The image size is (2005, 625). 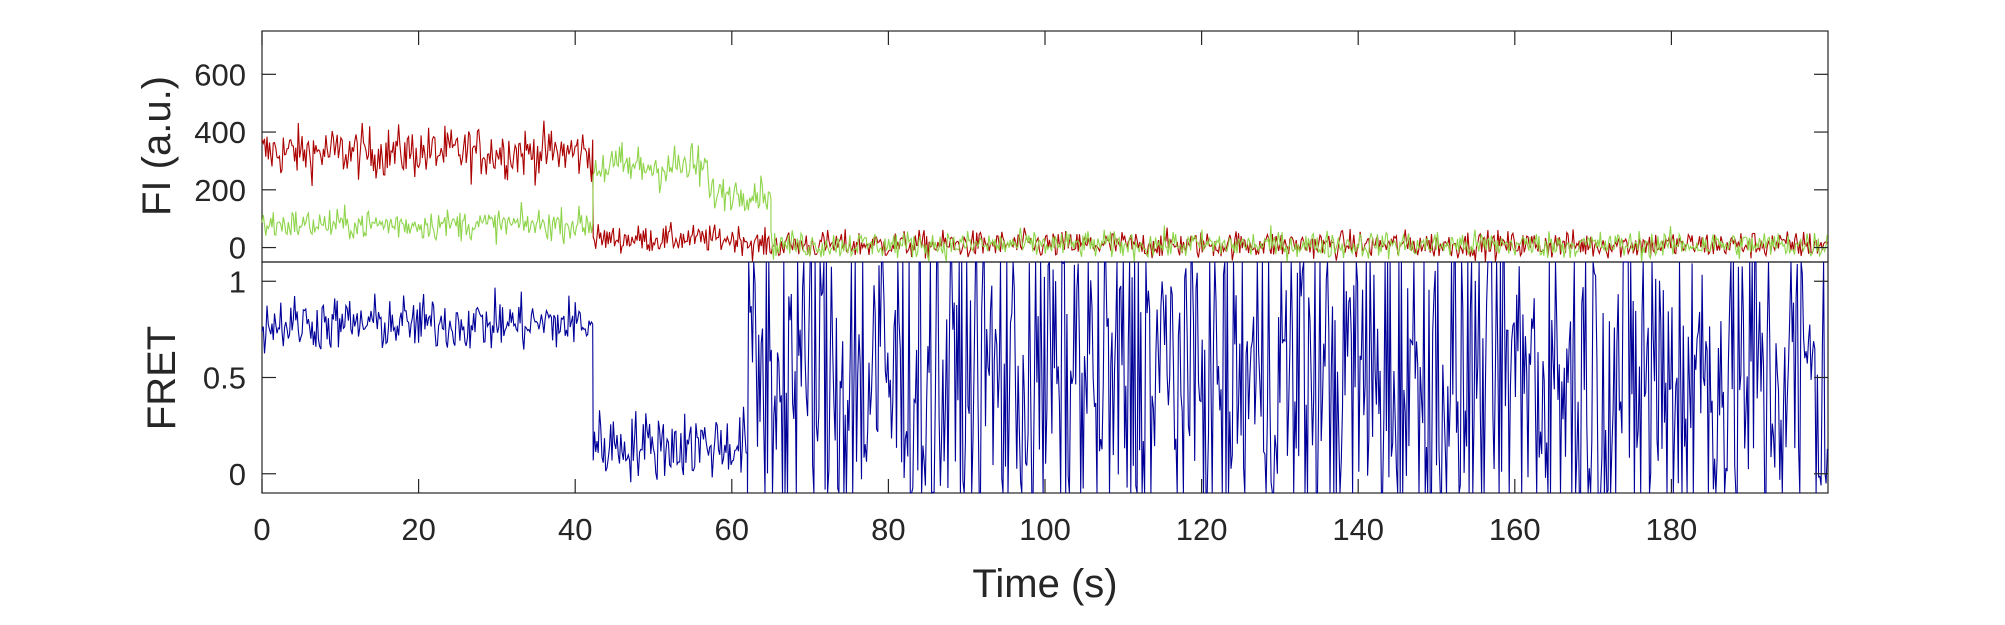 What do you see at coordinates (224, 378) in the screenshot?
I see `fret-y-tick-label: 0.5` at bounding box center [224, 378].